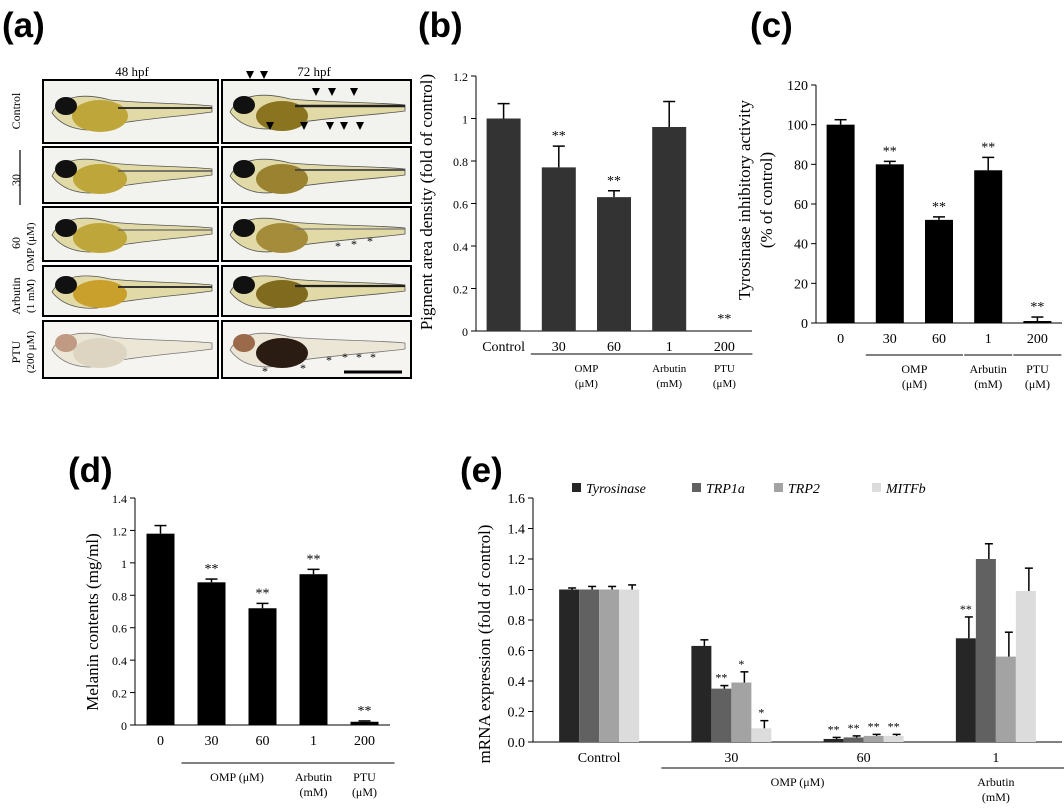 The image size is (1064, 809). Describe the element at coordinates (616, 489) in the screenshot. I see `legend-label: Tyrosinase` at that location.